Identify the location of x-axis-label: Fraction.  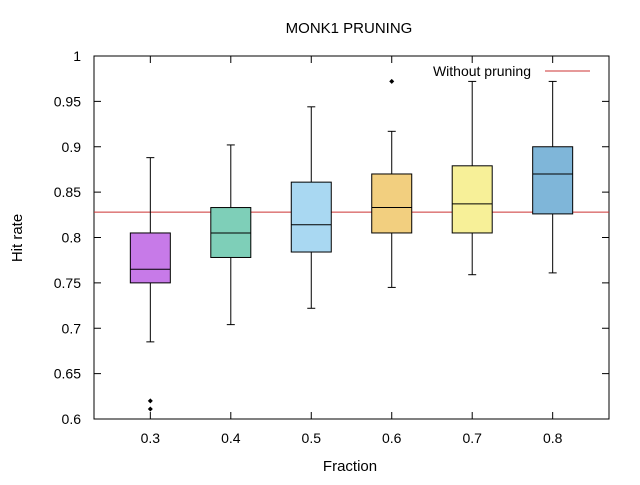
(350, 466).